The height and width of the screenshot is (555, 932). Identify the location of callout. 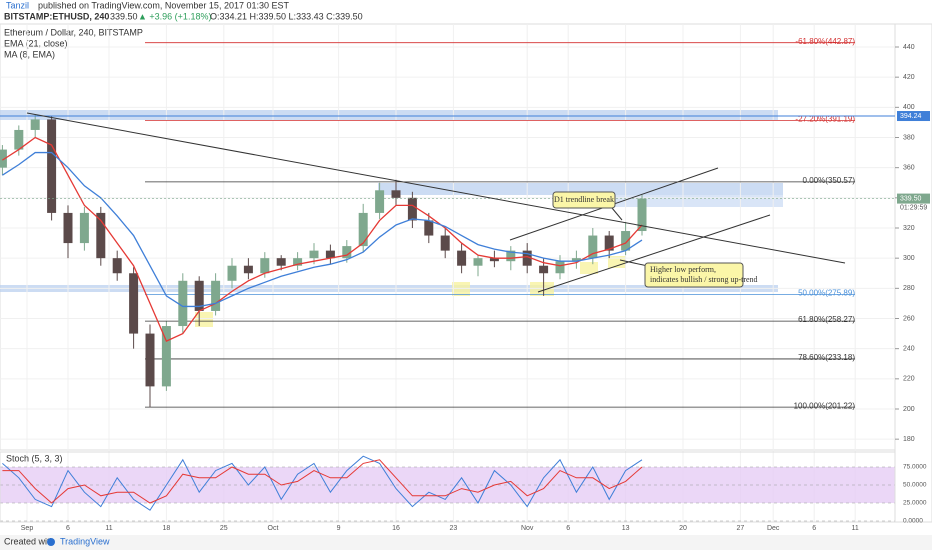
(694, 275).